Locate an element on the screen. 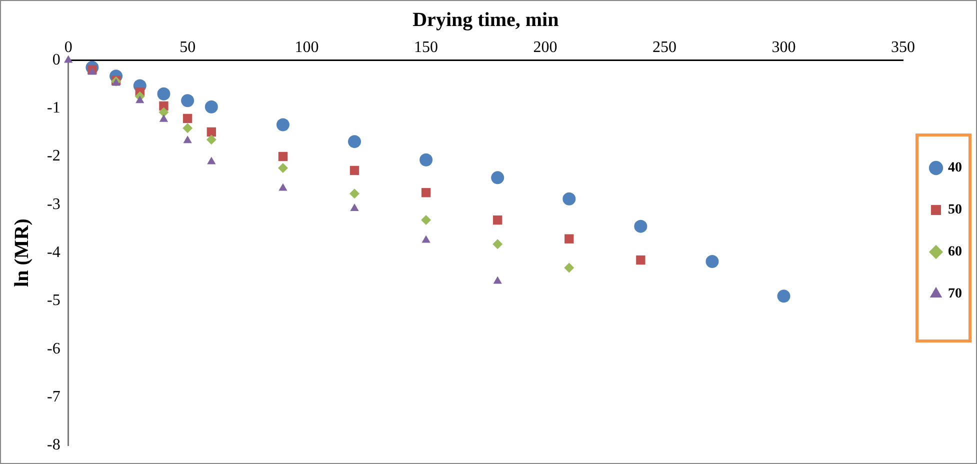 The image size is (977, 464). x-tick-label: 350 is located at coordinates (903, 47).